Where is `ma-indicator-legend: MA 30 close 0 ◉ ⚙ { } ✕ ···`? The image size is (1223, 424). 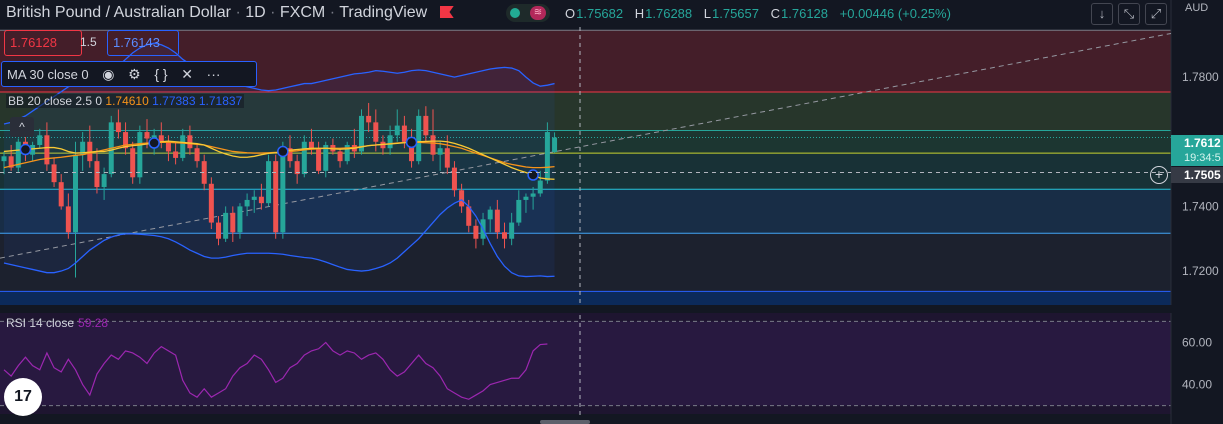
ma-indicator-legend: MA 30 close 0 ◉ ⚙ { } ✕ ··· is located at coordinates (129, 74).